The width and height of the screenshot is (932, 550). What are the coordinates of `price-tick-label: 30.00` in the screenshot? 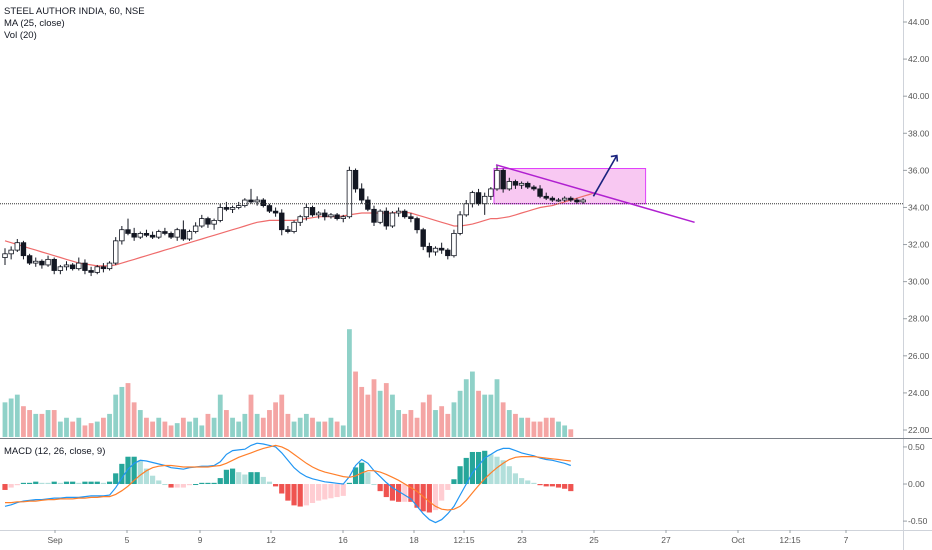 It's located at (919, 282).